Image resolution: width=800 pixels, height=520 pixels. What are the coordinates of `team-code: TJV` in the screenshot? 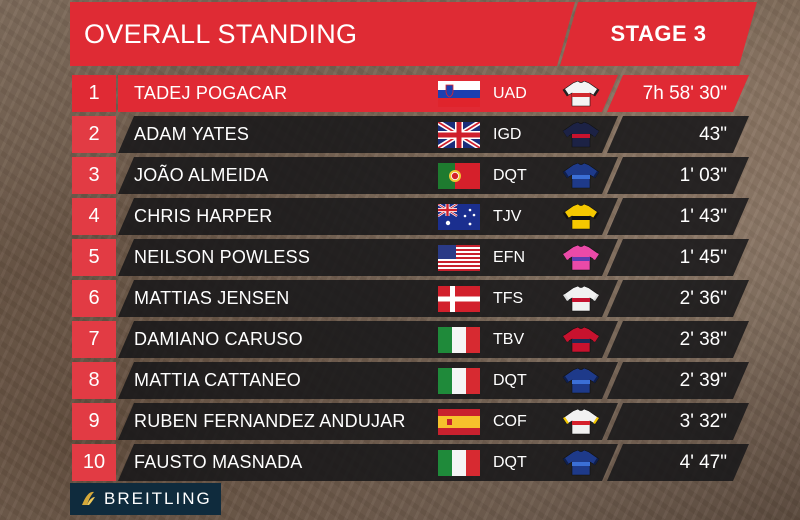 It's located at (507, 216).